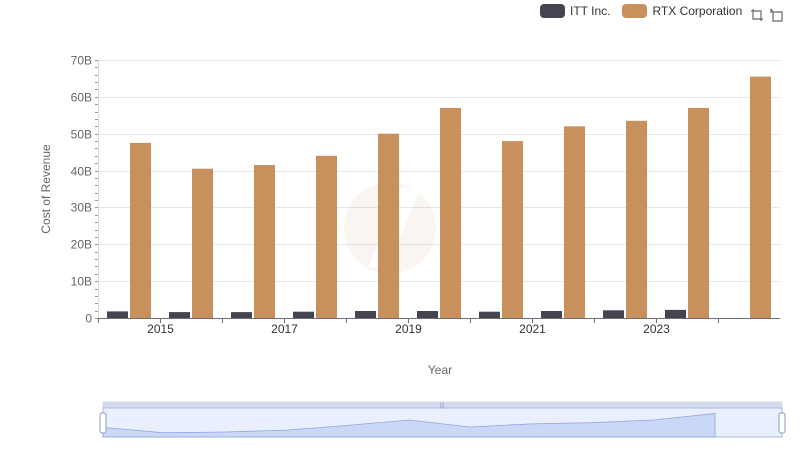  Describe the element at coordinates (81, 245) in the screenshot. I see `y-tick-label: 20B` at that location.